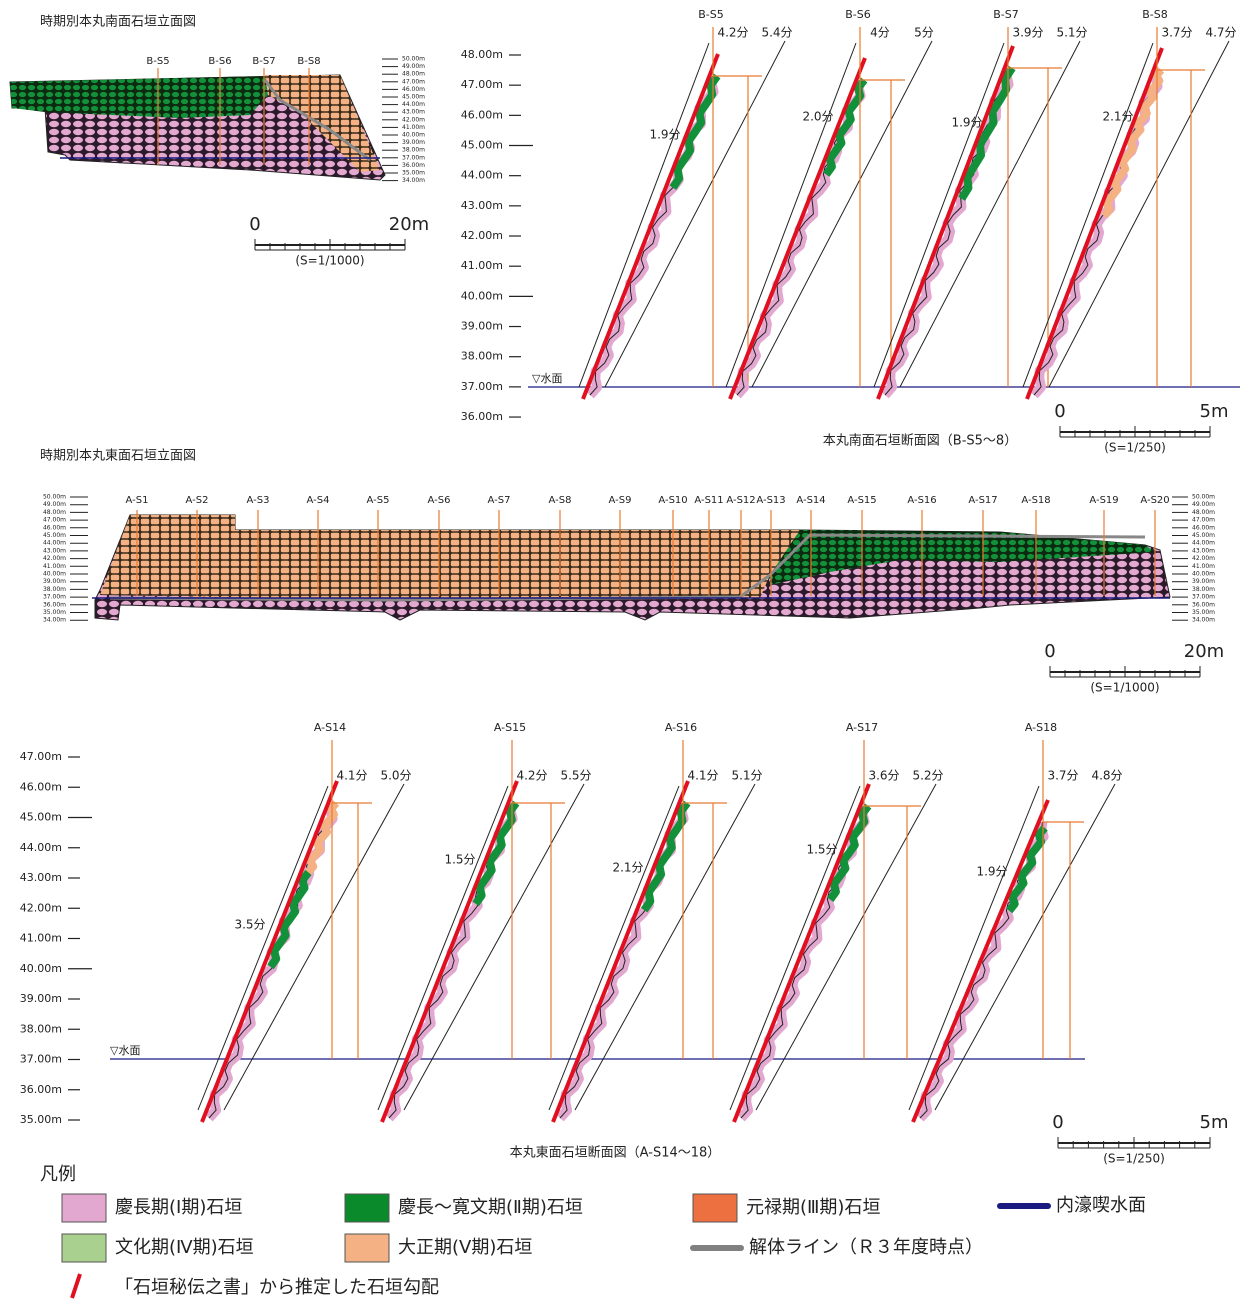 The image size is (1252, 1304). Describe the element at coordinates (482, 145) in the screenshot. I see `level-tick-label: 45.00m` at that location.